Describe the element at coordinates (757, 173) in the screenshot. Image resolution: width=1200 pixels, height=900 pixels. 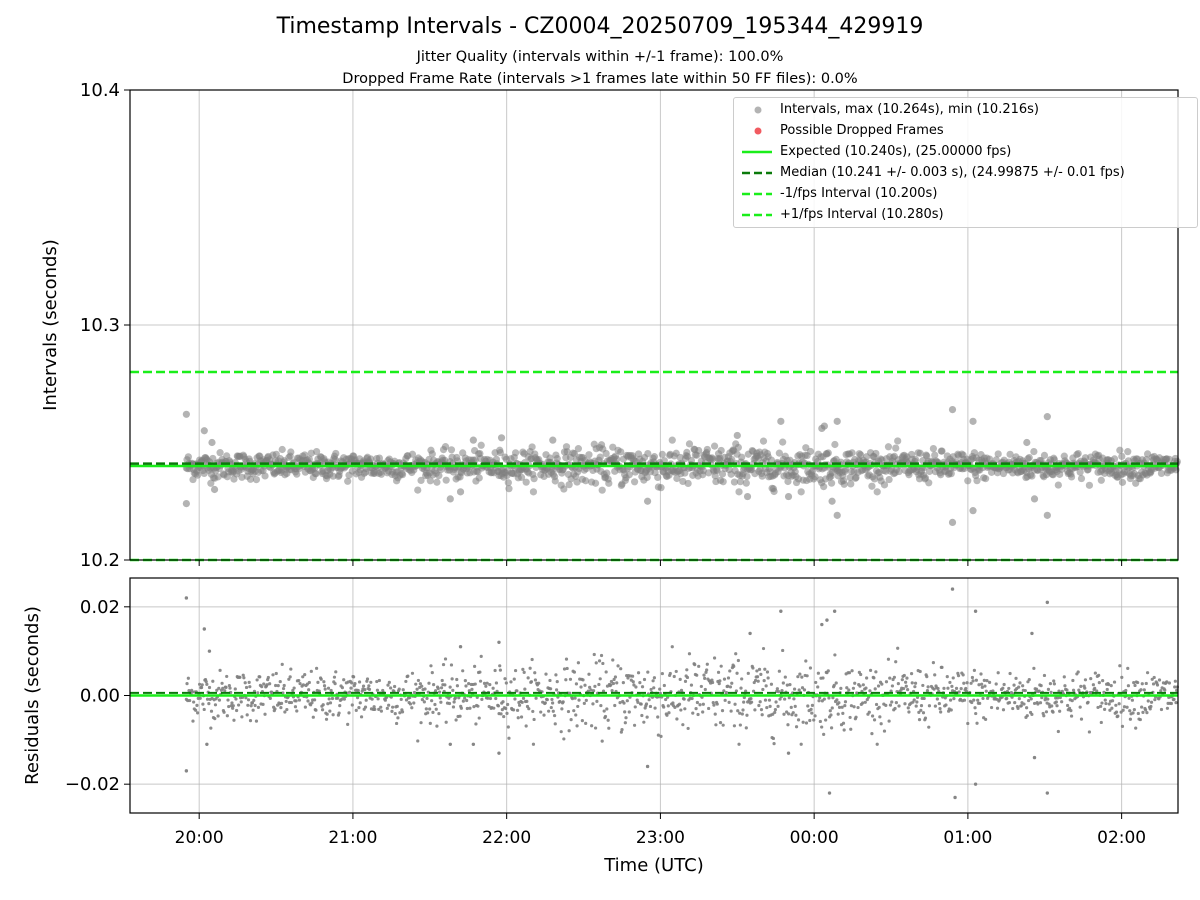
I see `dashed-dark-line-marker-icon` at that location.